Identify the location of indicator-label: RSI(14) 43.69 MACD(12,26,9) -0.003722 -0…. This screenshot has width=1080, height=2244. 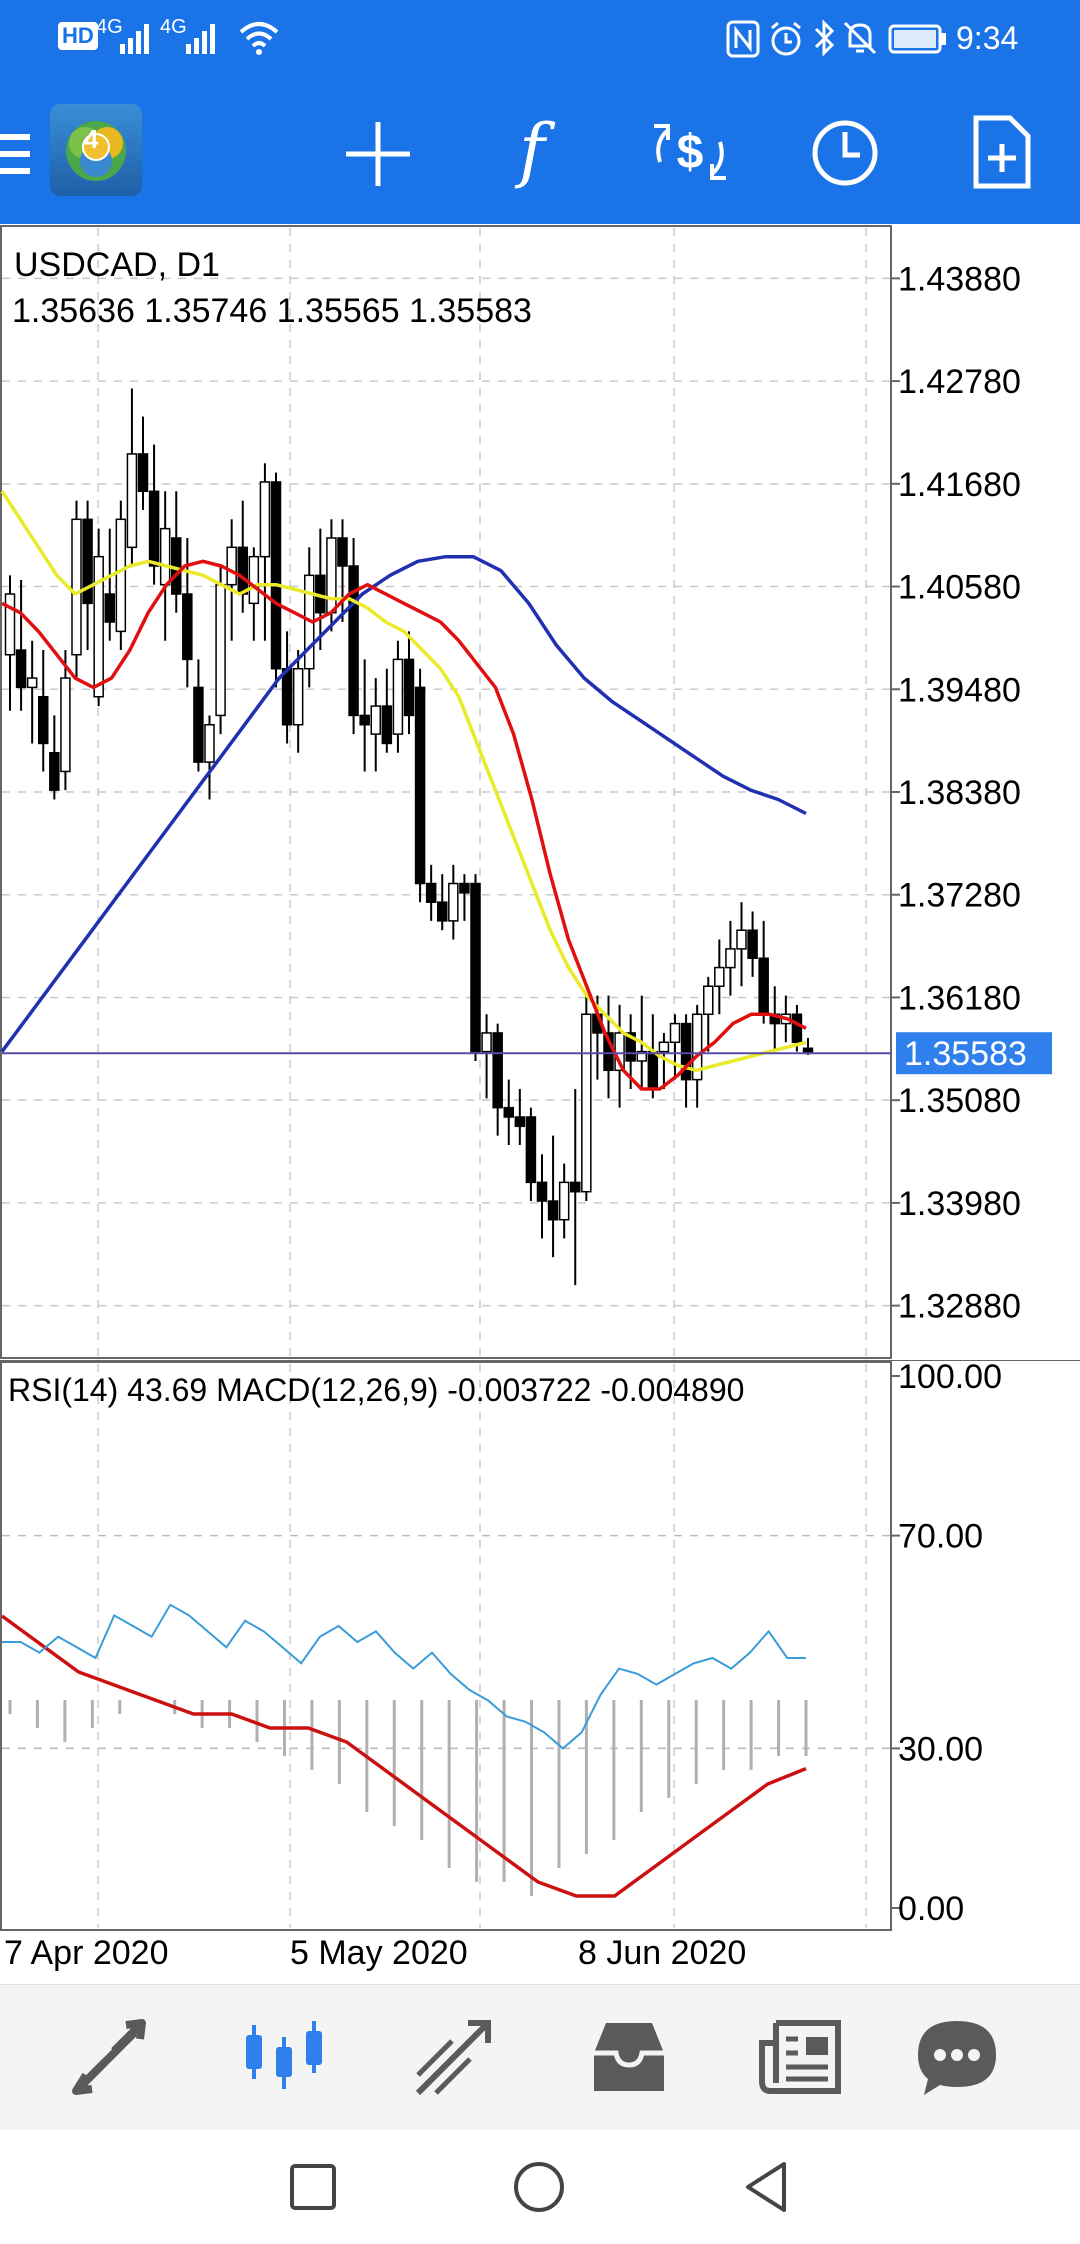
(376, 1390).